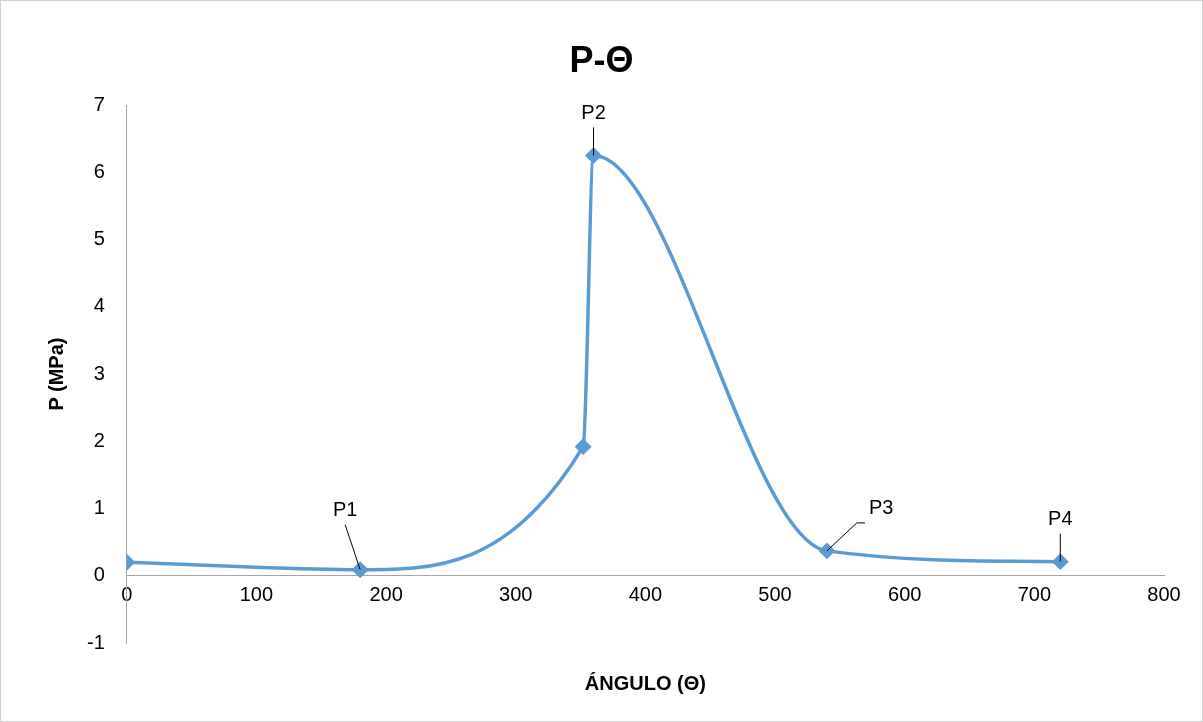  I want to click on y-tick-label: 1, so click(99, 507).